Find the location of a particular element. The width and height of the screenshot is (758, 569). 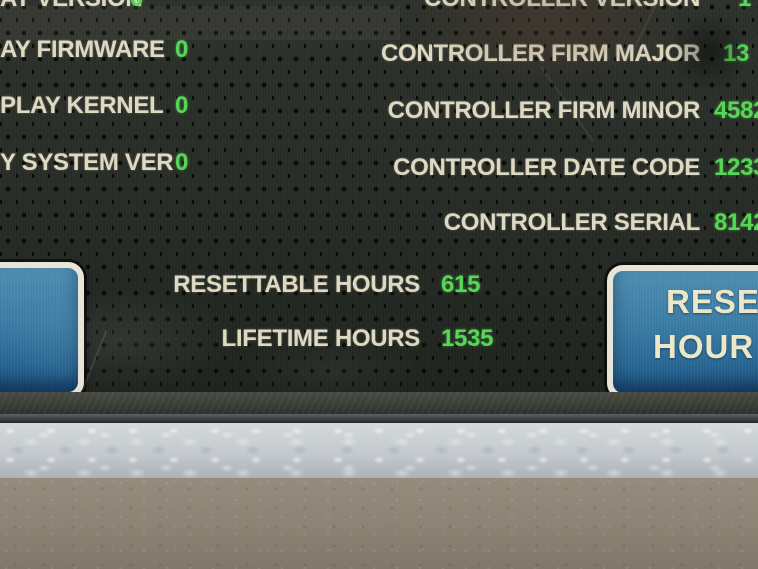

controller-firm-minor-label: CONTROLLER FIRM MINOR is located at coordinates (544, 110).